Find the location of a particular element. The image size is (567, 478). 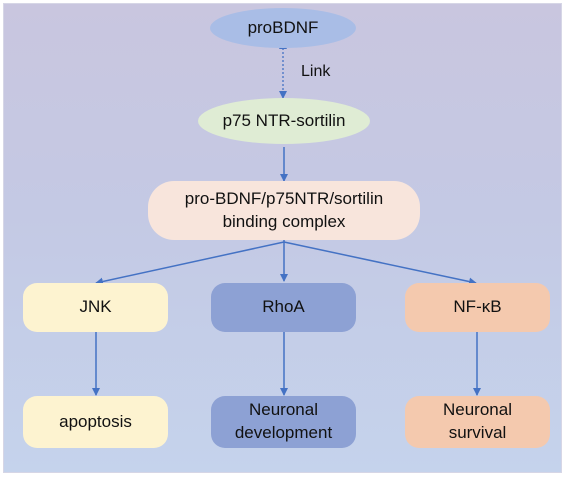

neuronal-development-node: Neuronal development is located at coordinates (283, 422).